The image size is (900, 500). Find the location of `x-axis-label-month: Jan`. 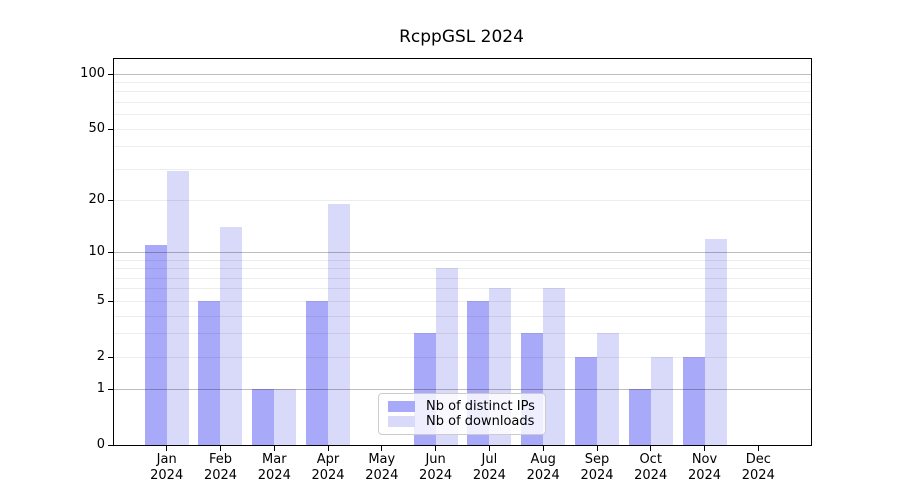

x-axis-label-month: Jan is located at coordinates (166, 459).